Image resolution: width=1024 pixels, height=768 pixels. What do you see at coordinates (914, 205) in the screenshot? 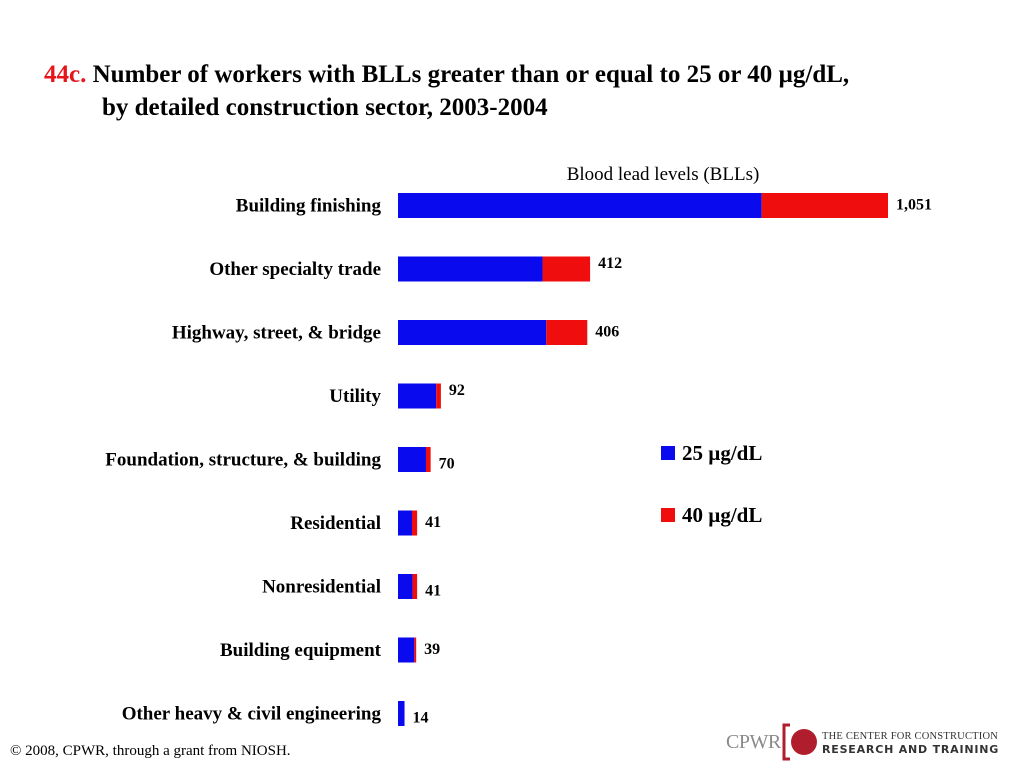
I see `total-data-label: 1,051` at bounding box center [914, 205].